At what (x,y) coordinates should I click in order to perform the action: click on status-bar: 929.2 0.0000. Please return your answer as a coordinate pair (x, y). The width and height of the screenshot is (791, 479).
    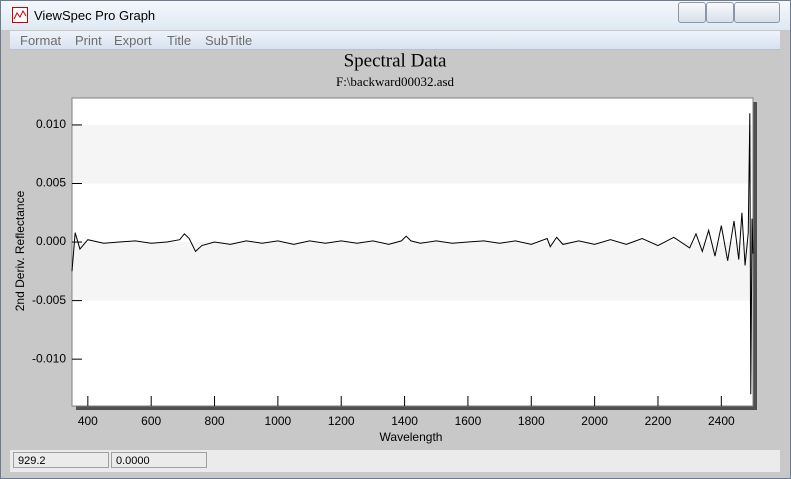
    Looking at the image, I should click on (395, 461).